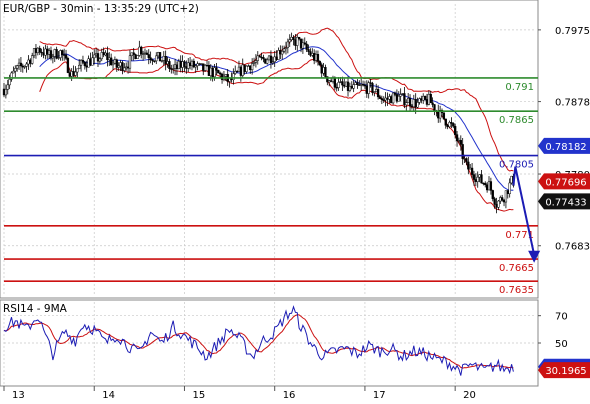  Describe the element at coordinates (289, 395) in the screenshot. I see `time-tick-label: 16` at that location.